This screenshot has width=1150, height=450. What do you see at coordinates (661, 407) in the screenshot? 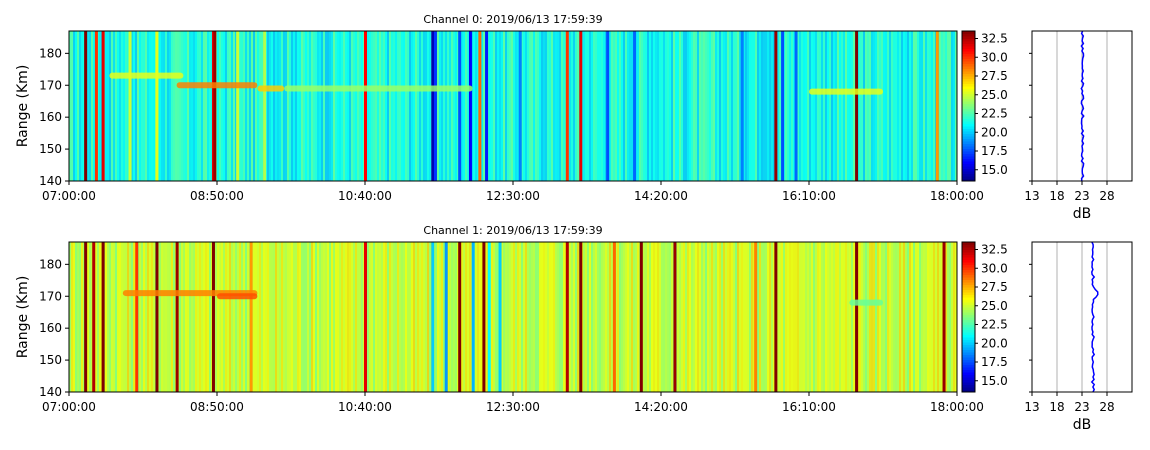
I see `x-tick-label: 14:20:00` at bounding box center [661, 407].